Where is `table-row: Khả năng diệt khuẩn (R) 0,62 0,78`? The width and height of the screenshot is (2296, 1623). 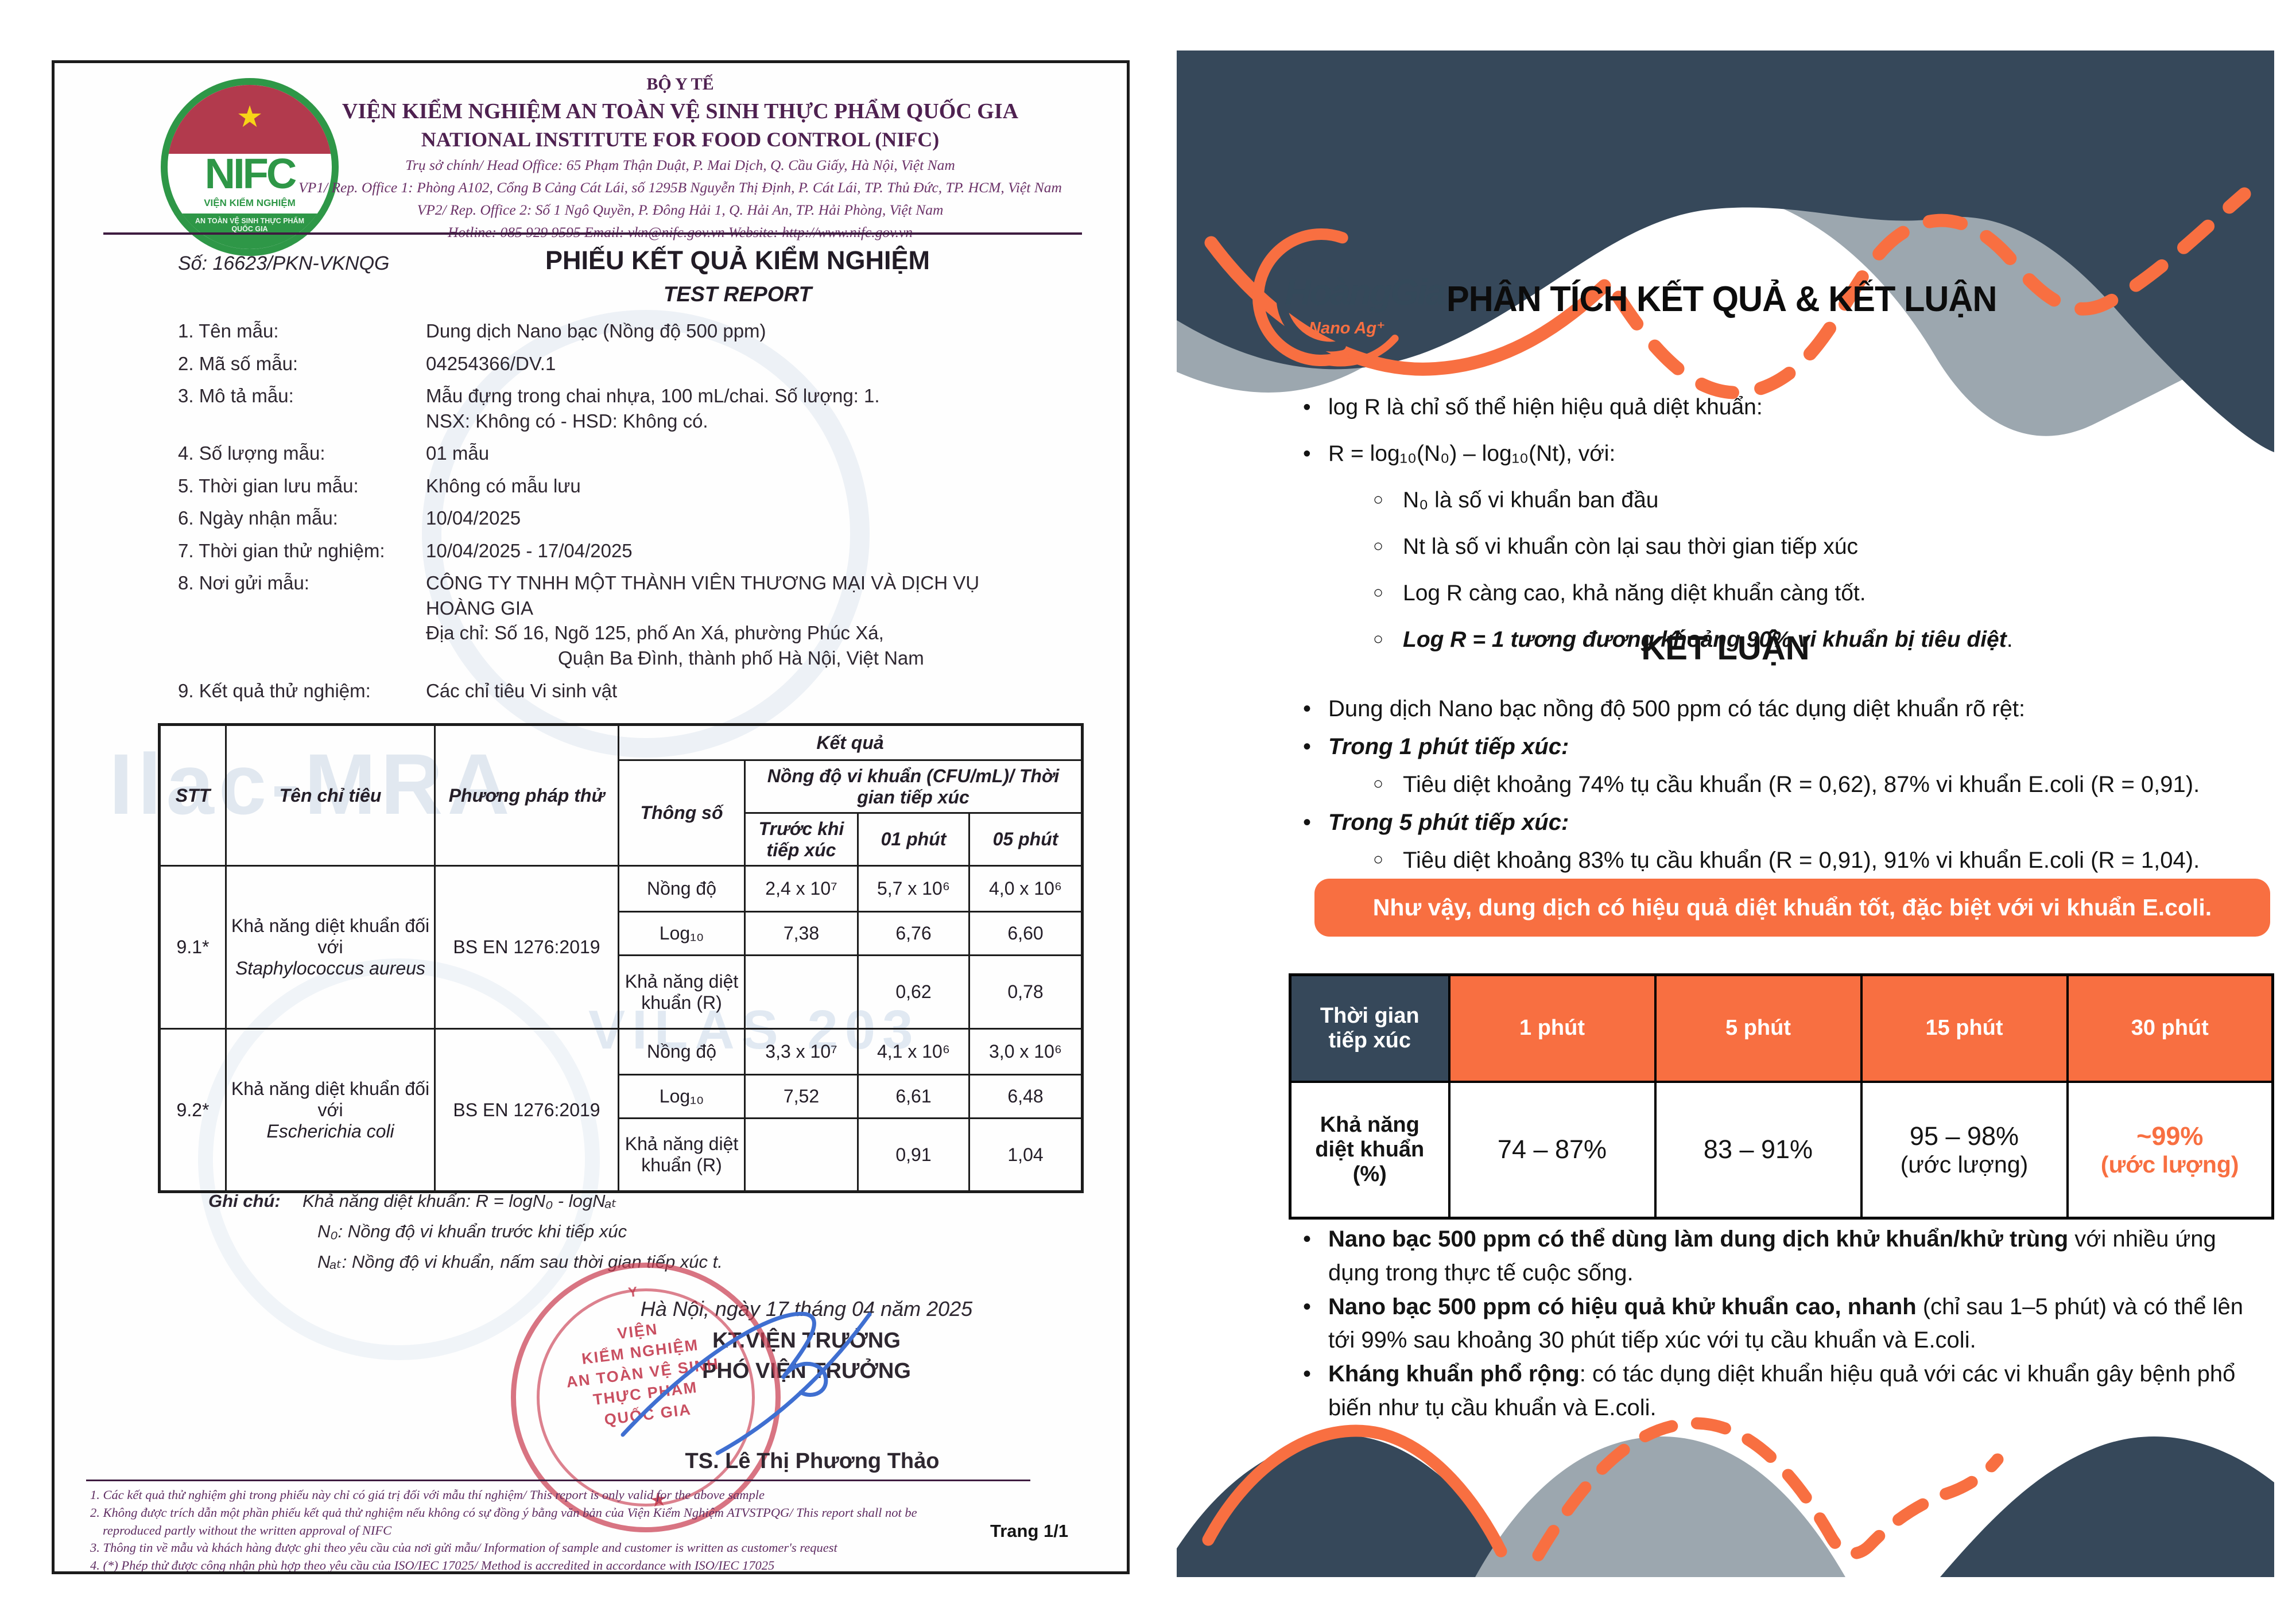 table-row: Khả năng diệt khuẩn (R) 0,62 0,78 is located at coordinates (622, 992).